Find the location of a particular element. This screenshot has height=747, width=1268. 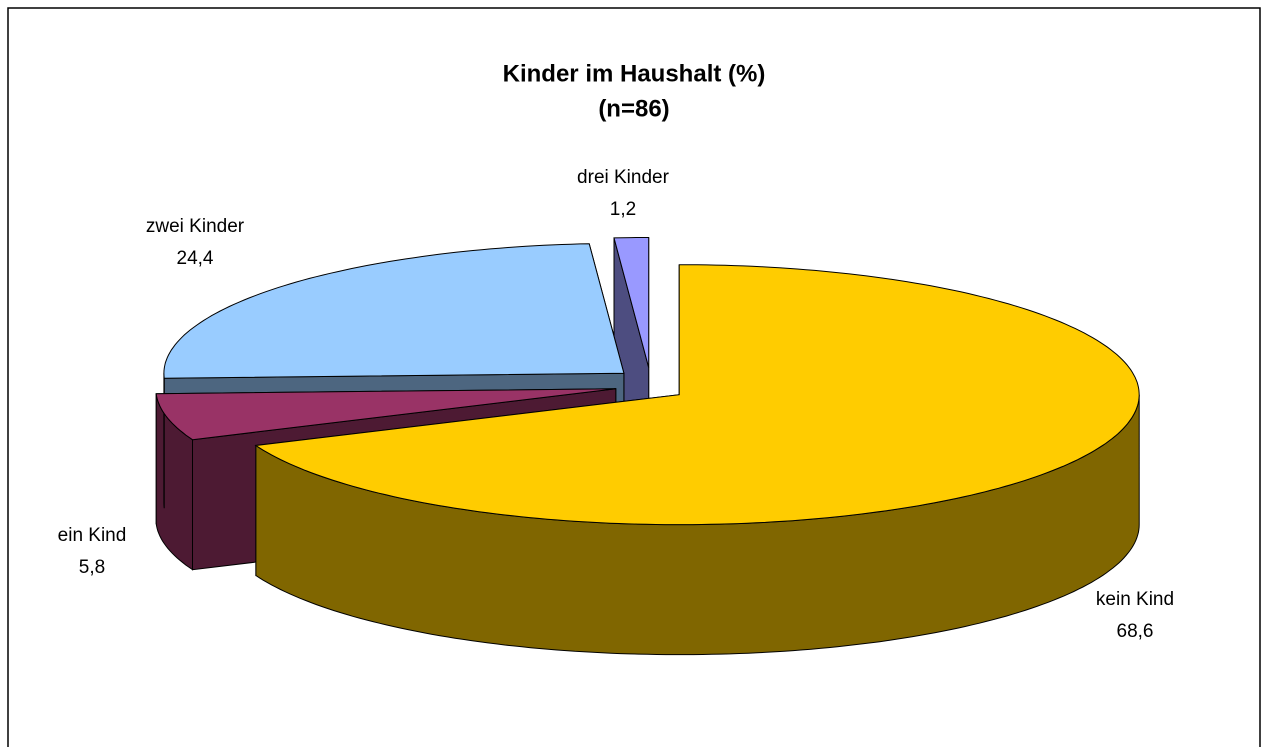

slice-value: 68,6 is located at coordinates (1135, 631).